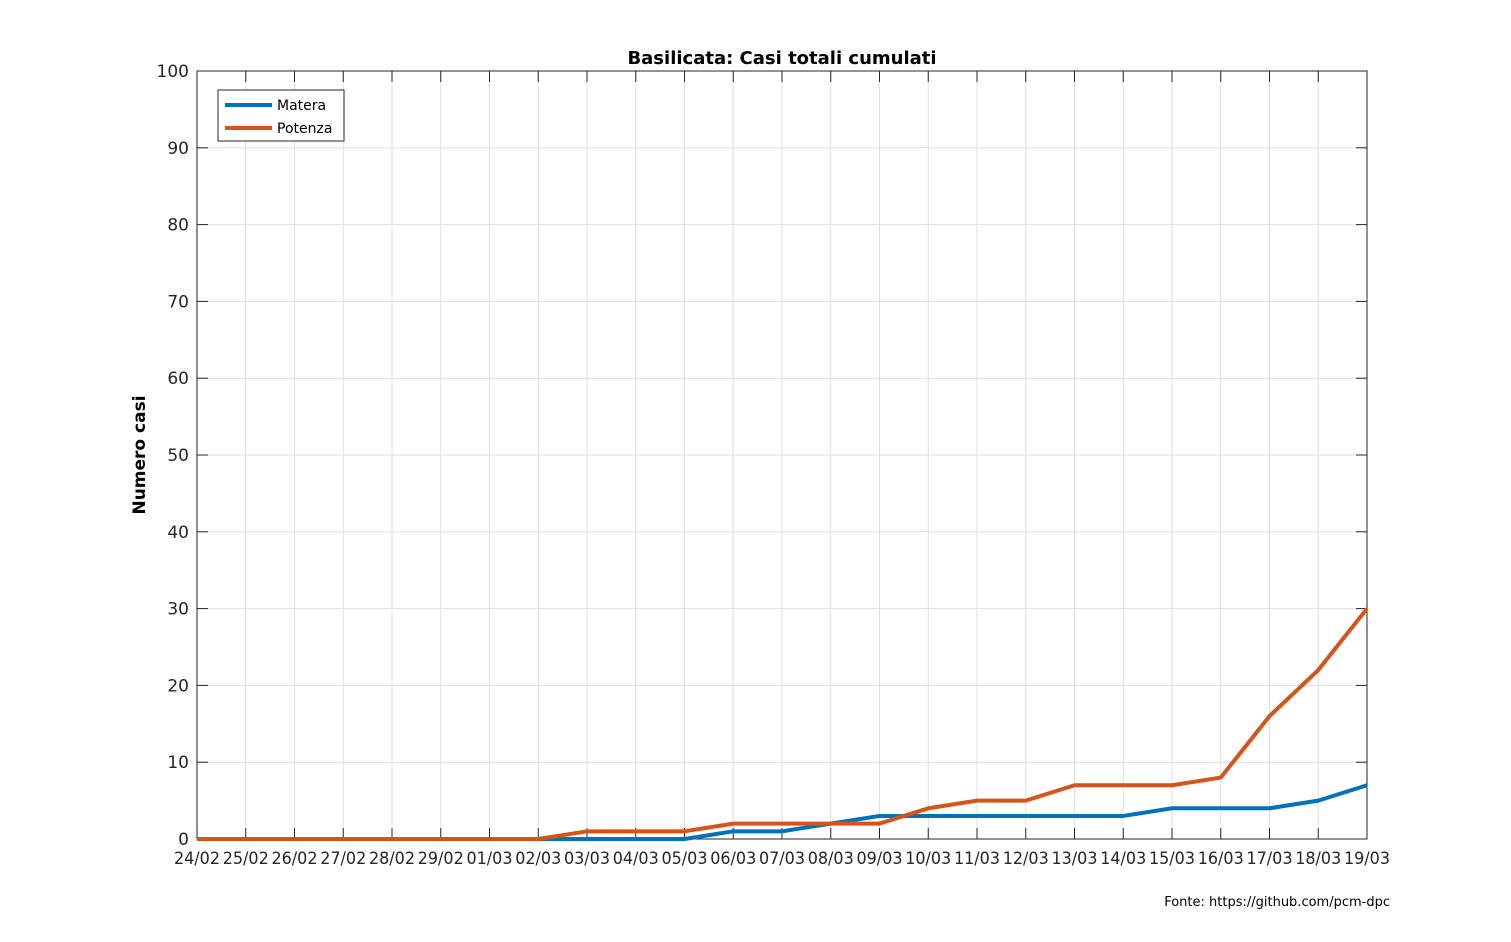 This screenshot has width=1511, height=942. What do you see at coordinates (178, 610) in the screenshot?
I see `y-tick-label: 30` at bounding box center [178, 610].